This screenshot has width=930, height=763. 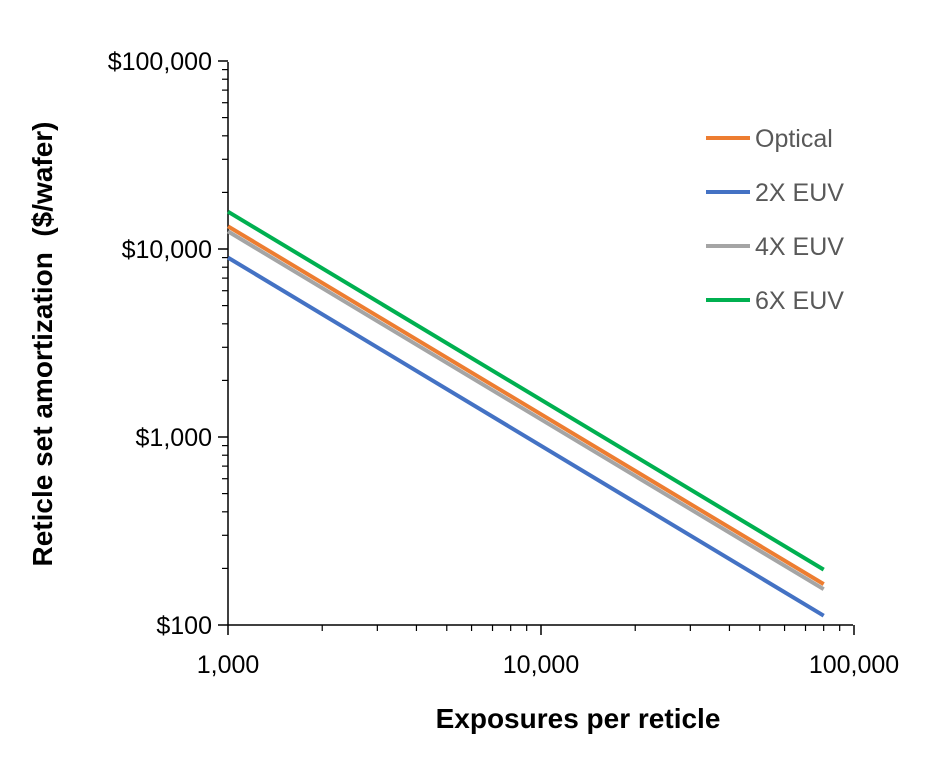 I want to click on x-tick-label: 100,000, so click(x=854, y=665).